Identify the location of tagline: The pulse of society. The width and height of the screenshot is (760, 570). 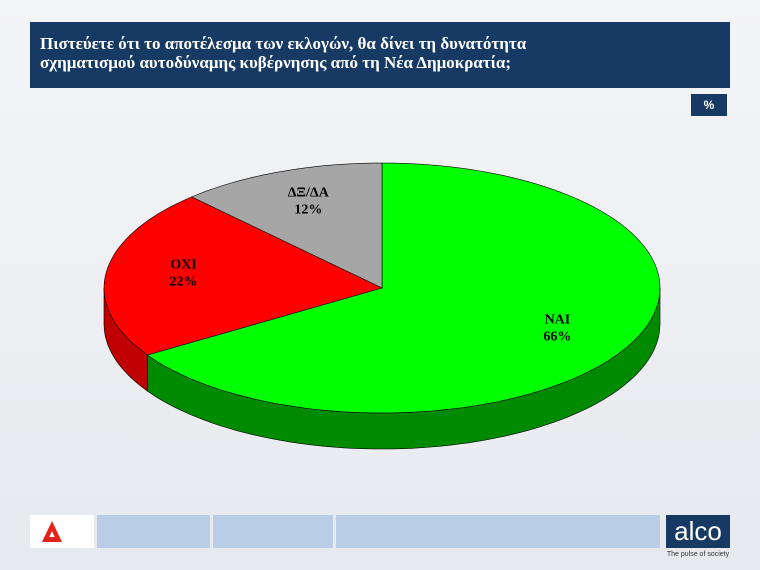
(698, 554).